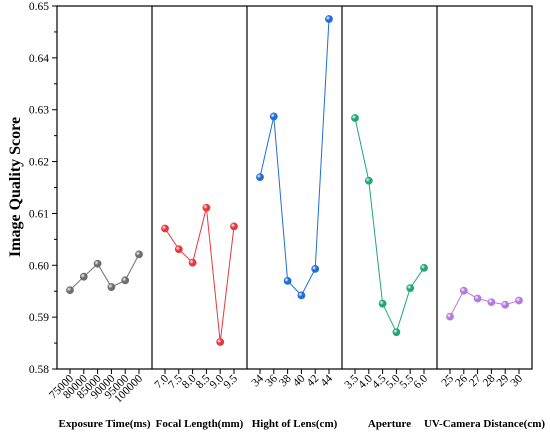 The height and width of the screenshot is (435, 550). What do you see at coordinates (39, 318) in the screenshot?
I see `y-tick-label: 0.59` at bounding box center [39, 318].